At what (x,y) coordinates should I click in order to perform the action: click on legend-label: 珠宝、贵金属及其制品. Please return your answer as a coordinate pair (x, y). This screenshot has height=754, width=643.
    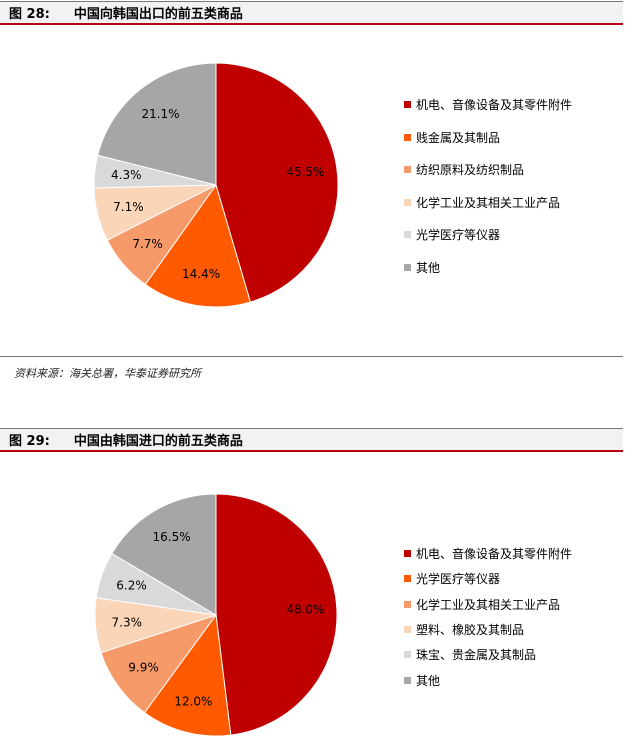
    Looking at the image, I should click on (476, 655).